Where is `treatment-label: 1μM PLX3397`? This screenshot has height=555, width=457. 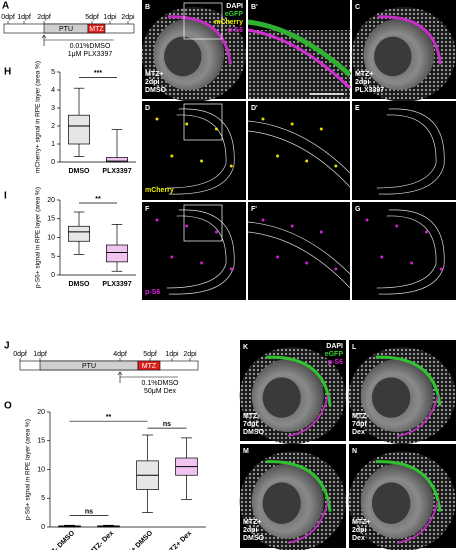
treatment-label: 1μM PLX3397 is located at coordinates (90, 54).